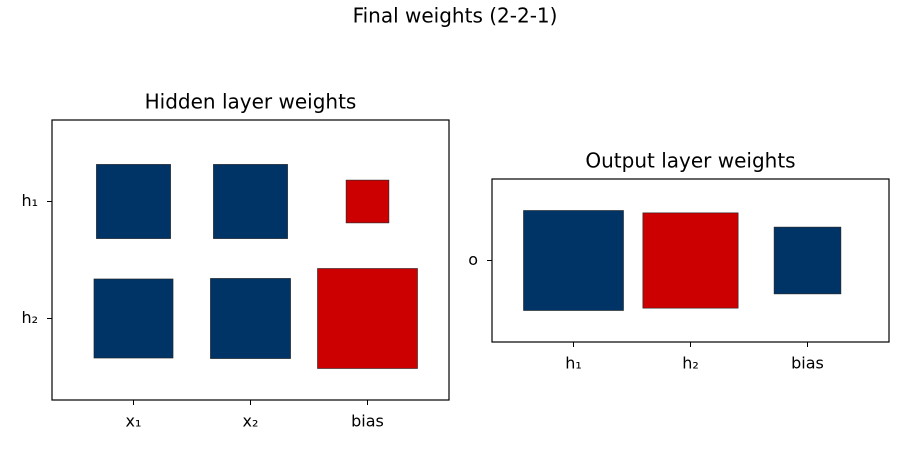 The image size is (910, 455). I want to click on x-tick-label: x₂, so click(251, 421).